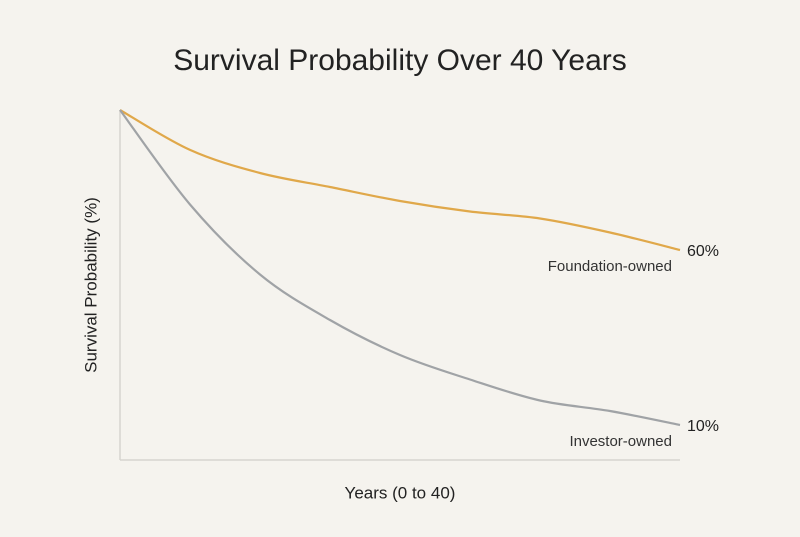  Describe the element at coordinates (620, 441) in the screenshot. I see `series-label: Investor-owned` at that location.